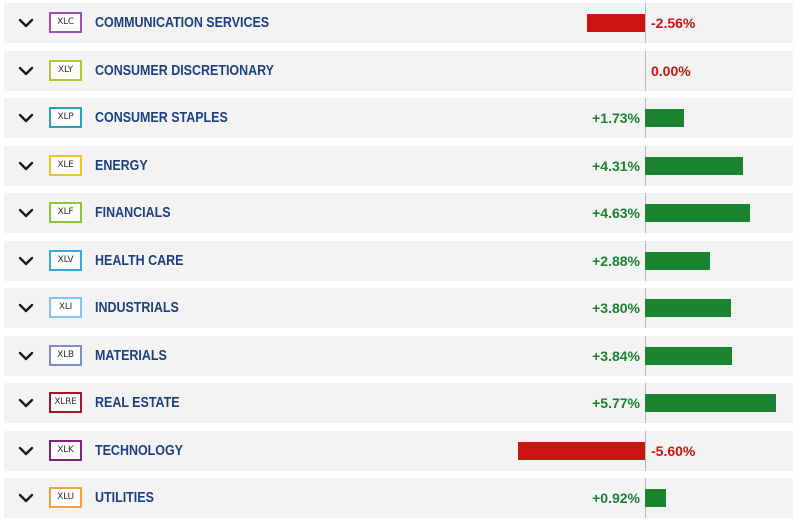 This screenshot has width=800, height=526. What do you see at coordinates (398, 450) in the screenshot?
I see `sector-row-xlk: XLK TECHNOLOGY -5.60%` at bounding box center [398, 450].